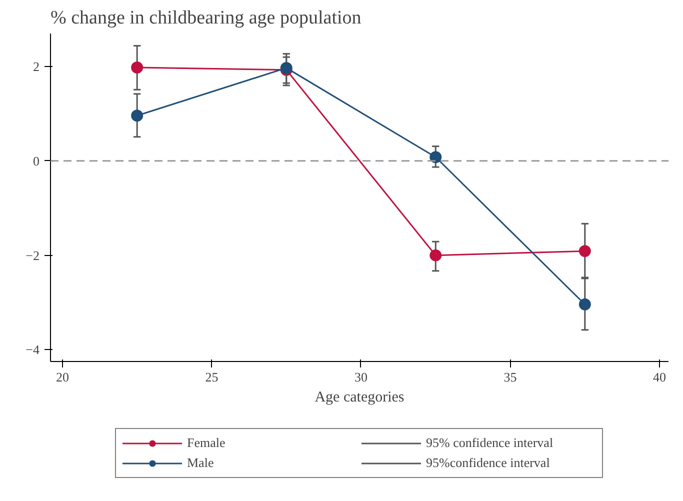  What do you see at coordinates (488, 463) in the screenshot?
I see `text: 95%confidence interval` at bounding box center [488, 463].